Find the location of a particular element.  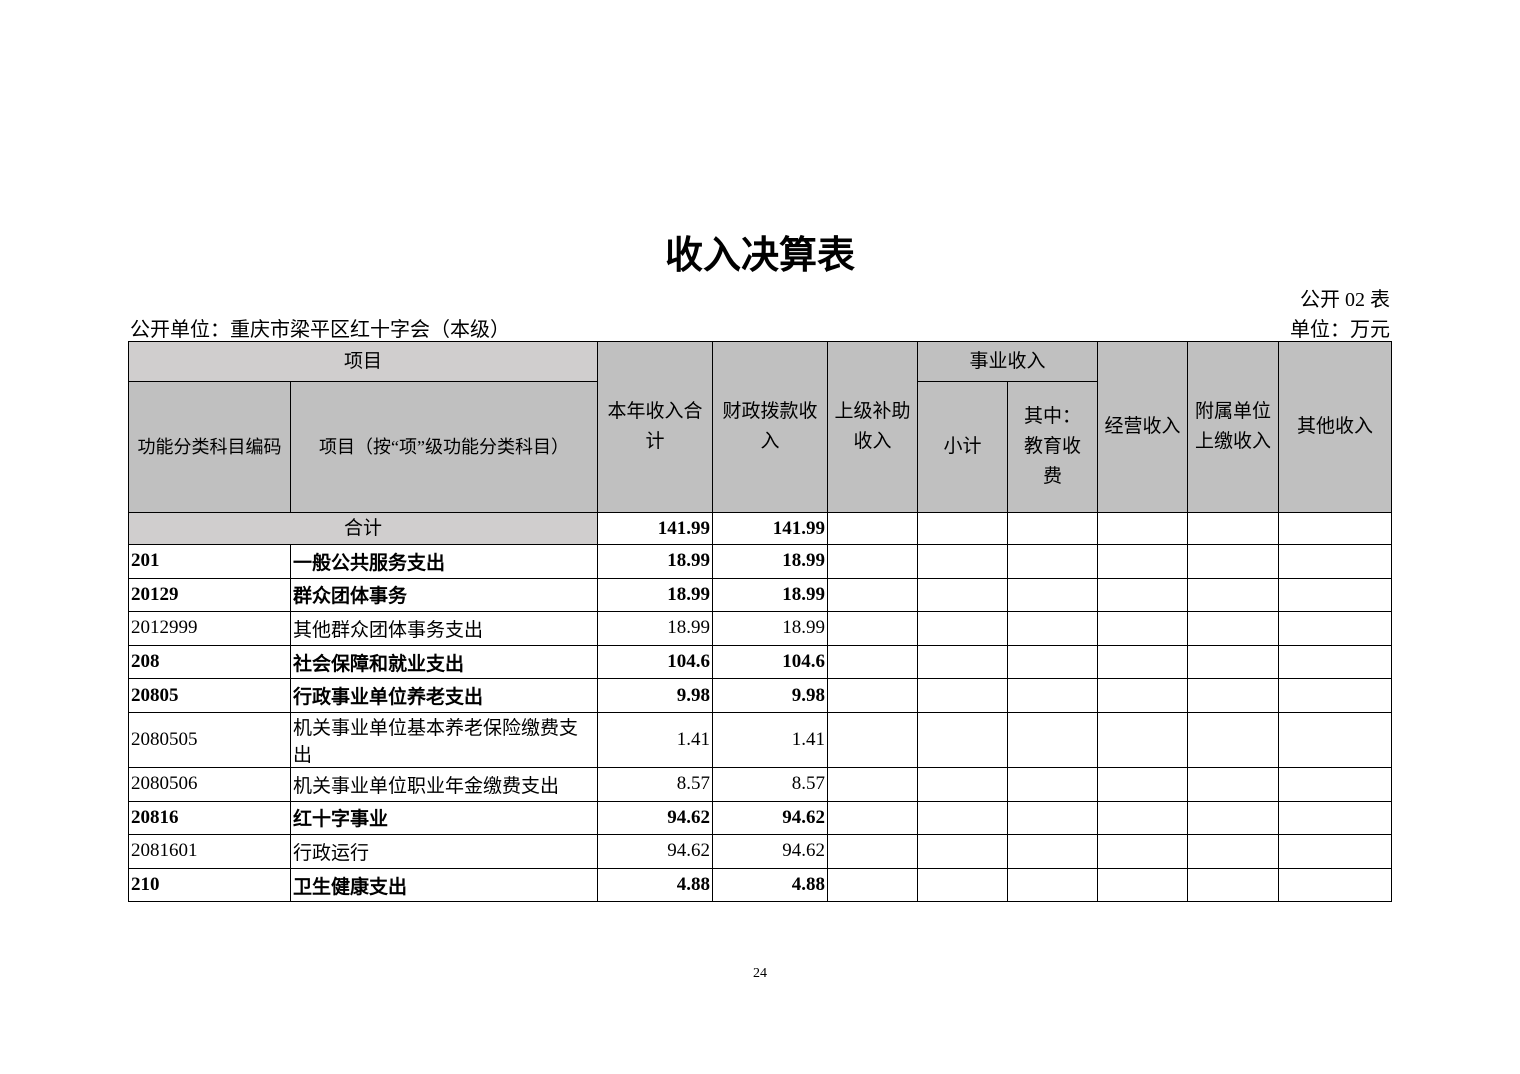

header-cell: 事业收入 is located at coordinates (1008, 361).